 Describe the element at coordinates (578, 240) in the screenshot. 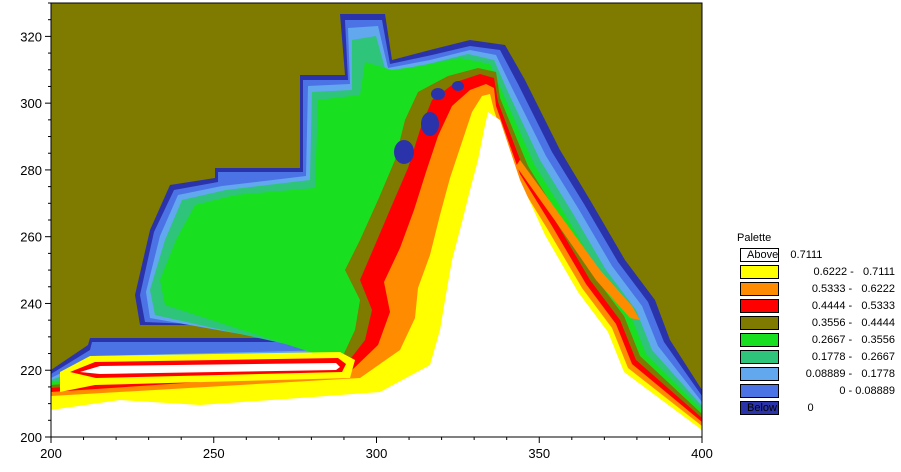

I see `coast-band-right` at that location.